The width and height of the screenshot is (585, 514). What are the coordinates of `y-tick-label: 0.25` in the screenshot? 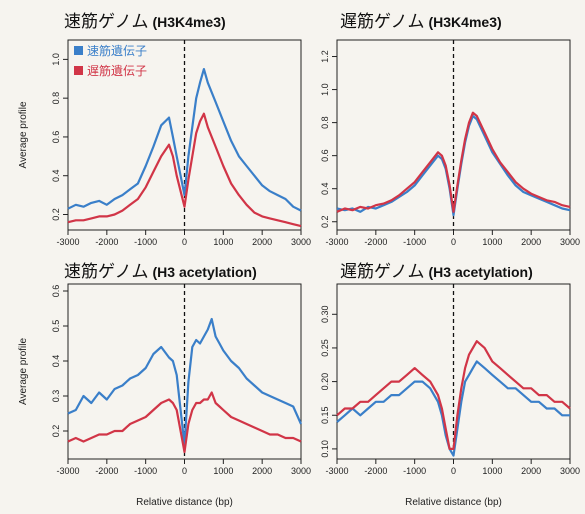 It's located at (325, 348).